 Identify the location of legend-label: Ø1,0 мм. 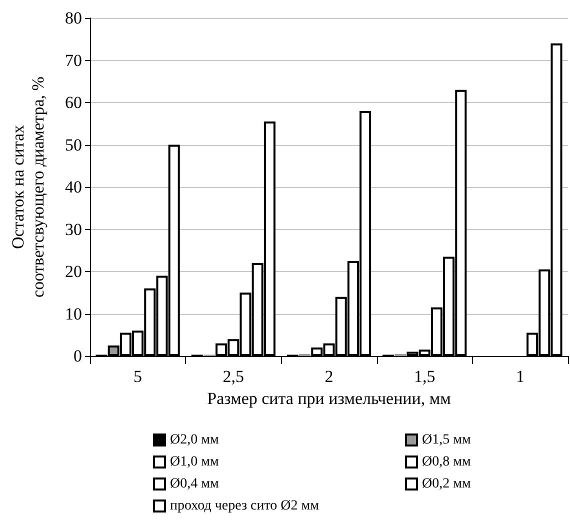
(194, 462).